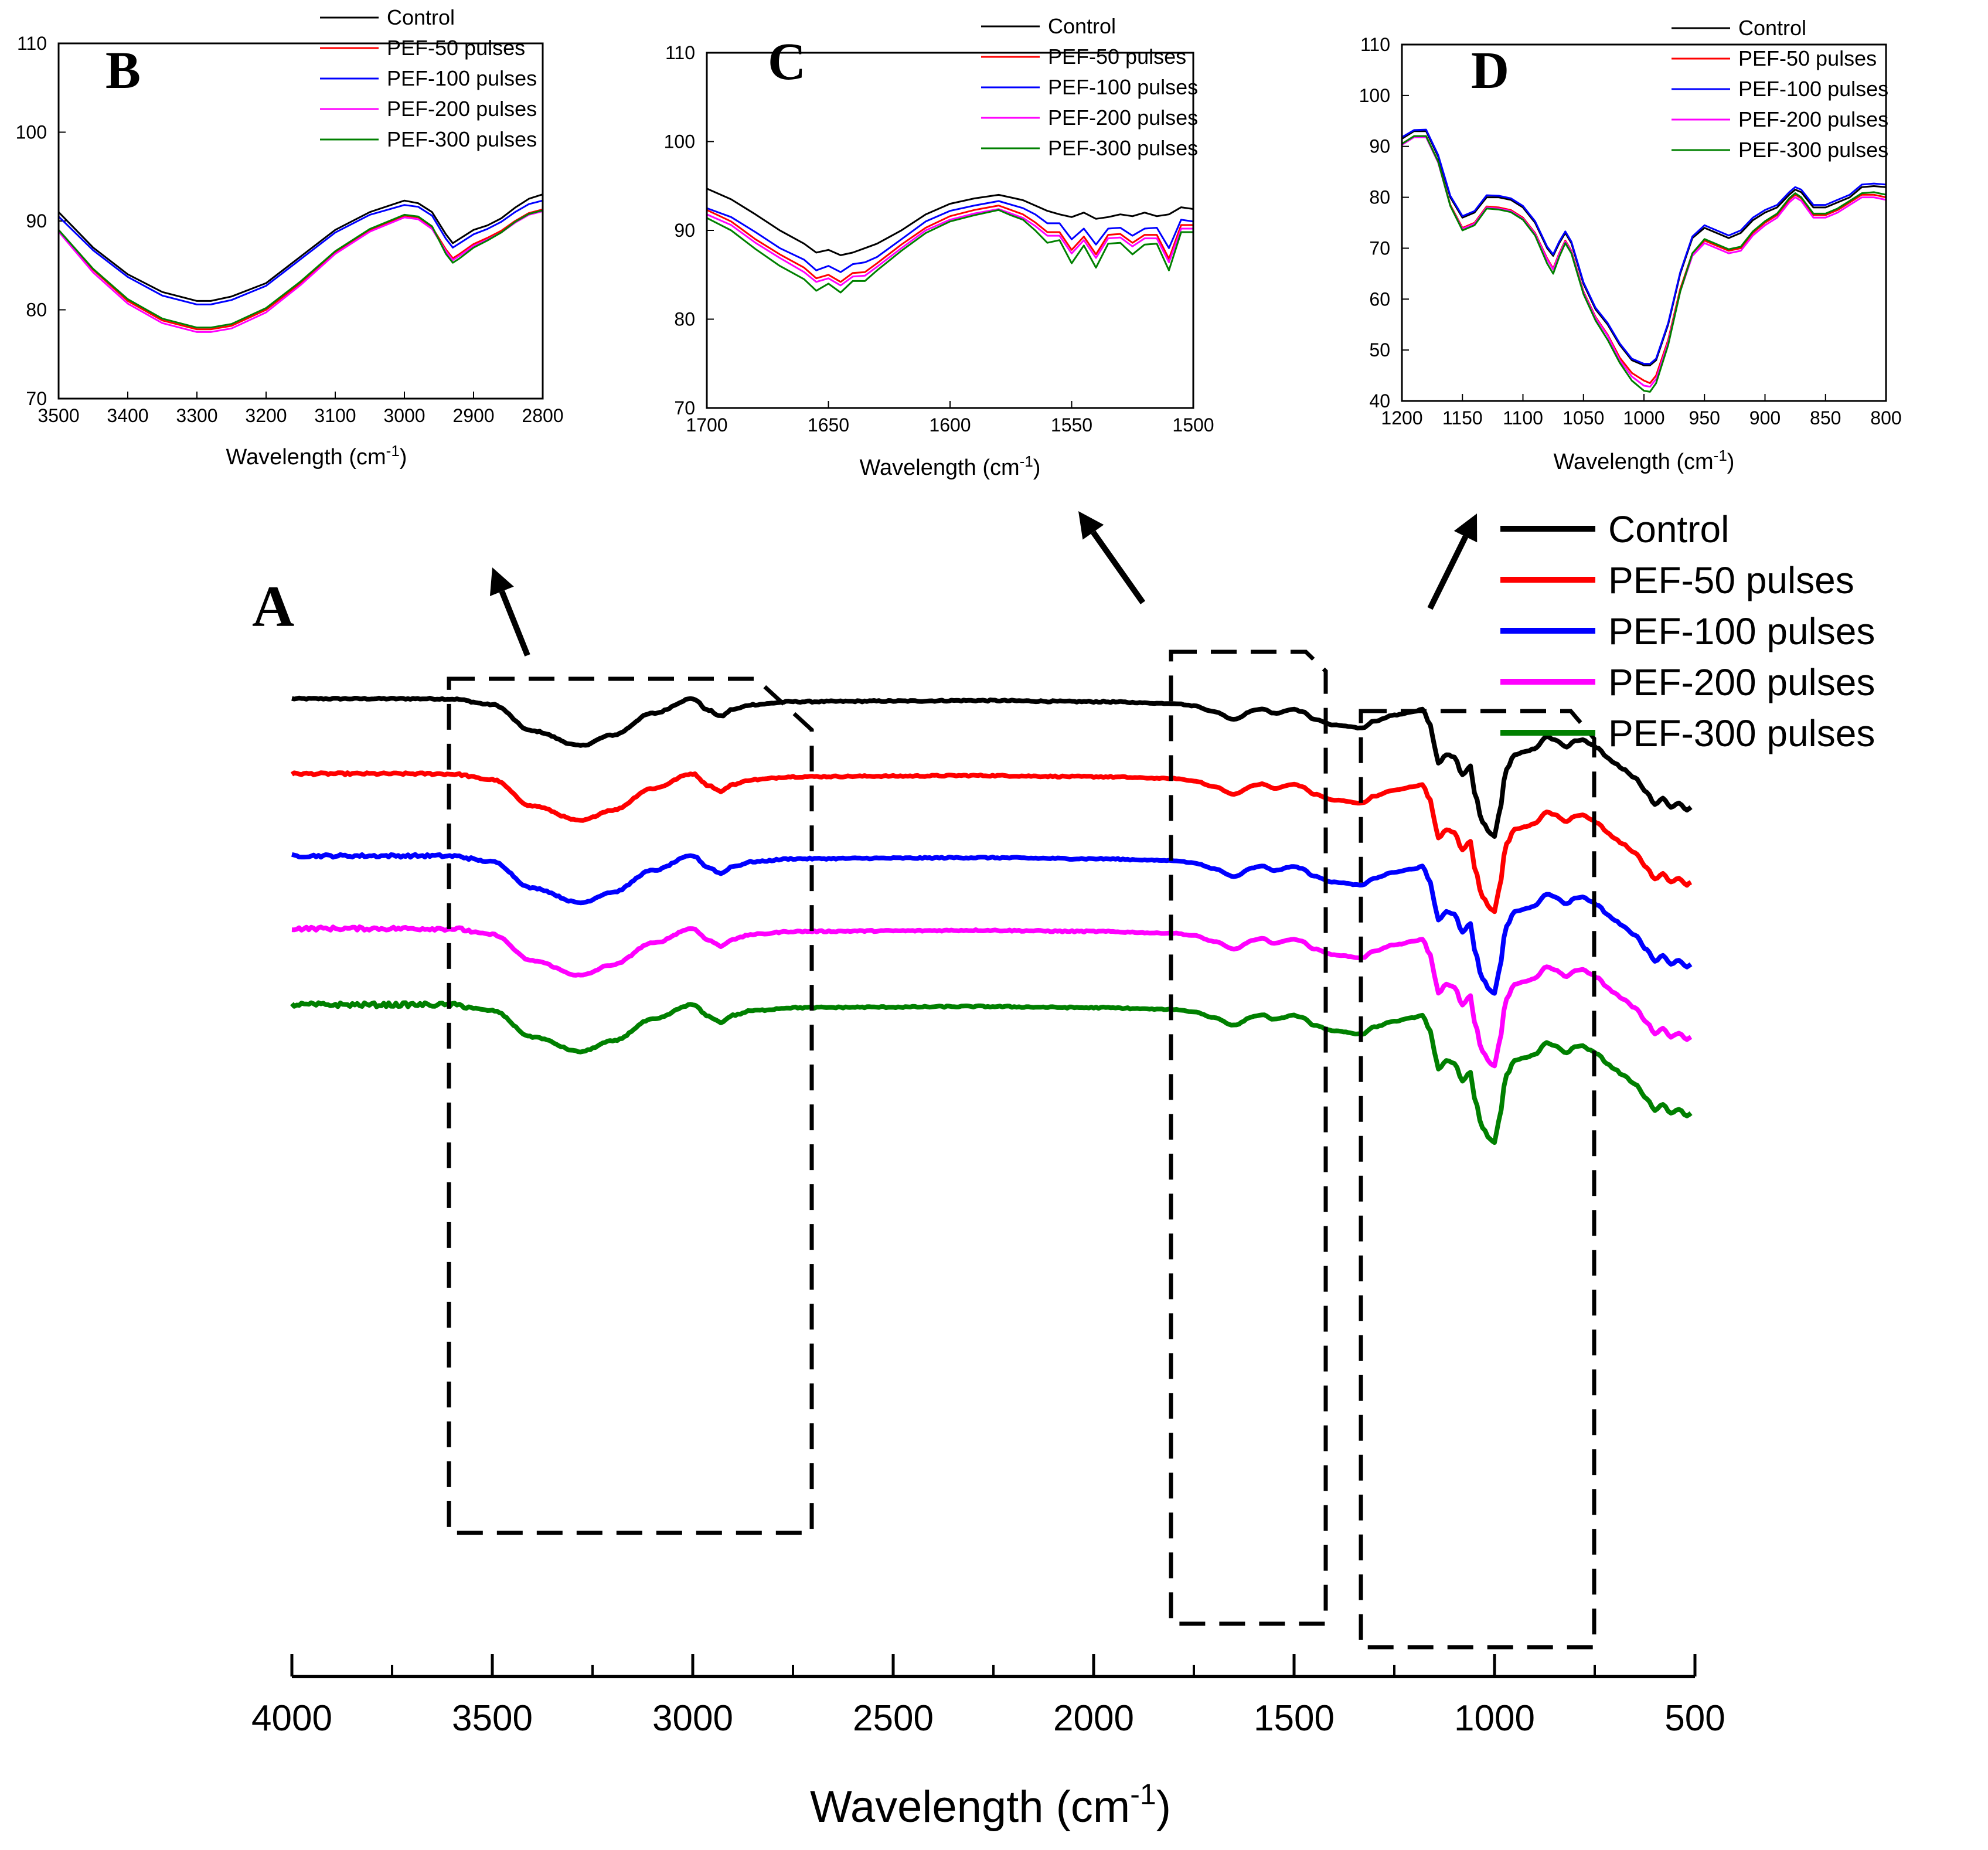 This screenshot has width=1988, height=1850. I want to click on panel-b-x-tick-label: 3200, so click(266, 415).